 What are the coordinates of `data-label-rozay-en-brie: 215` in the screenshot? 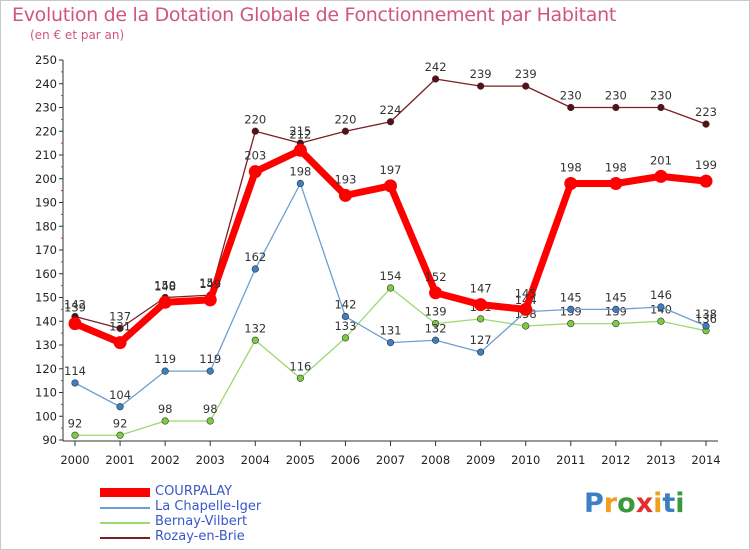 It's located at (300, 131).